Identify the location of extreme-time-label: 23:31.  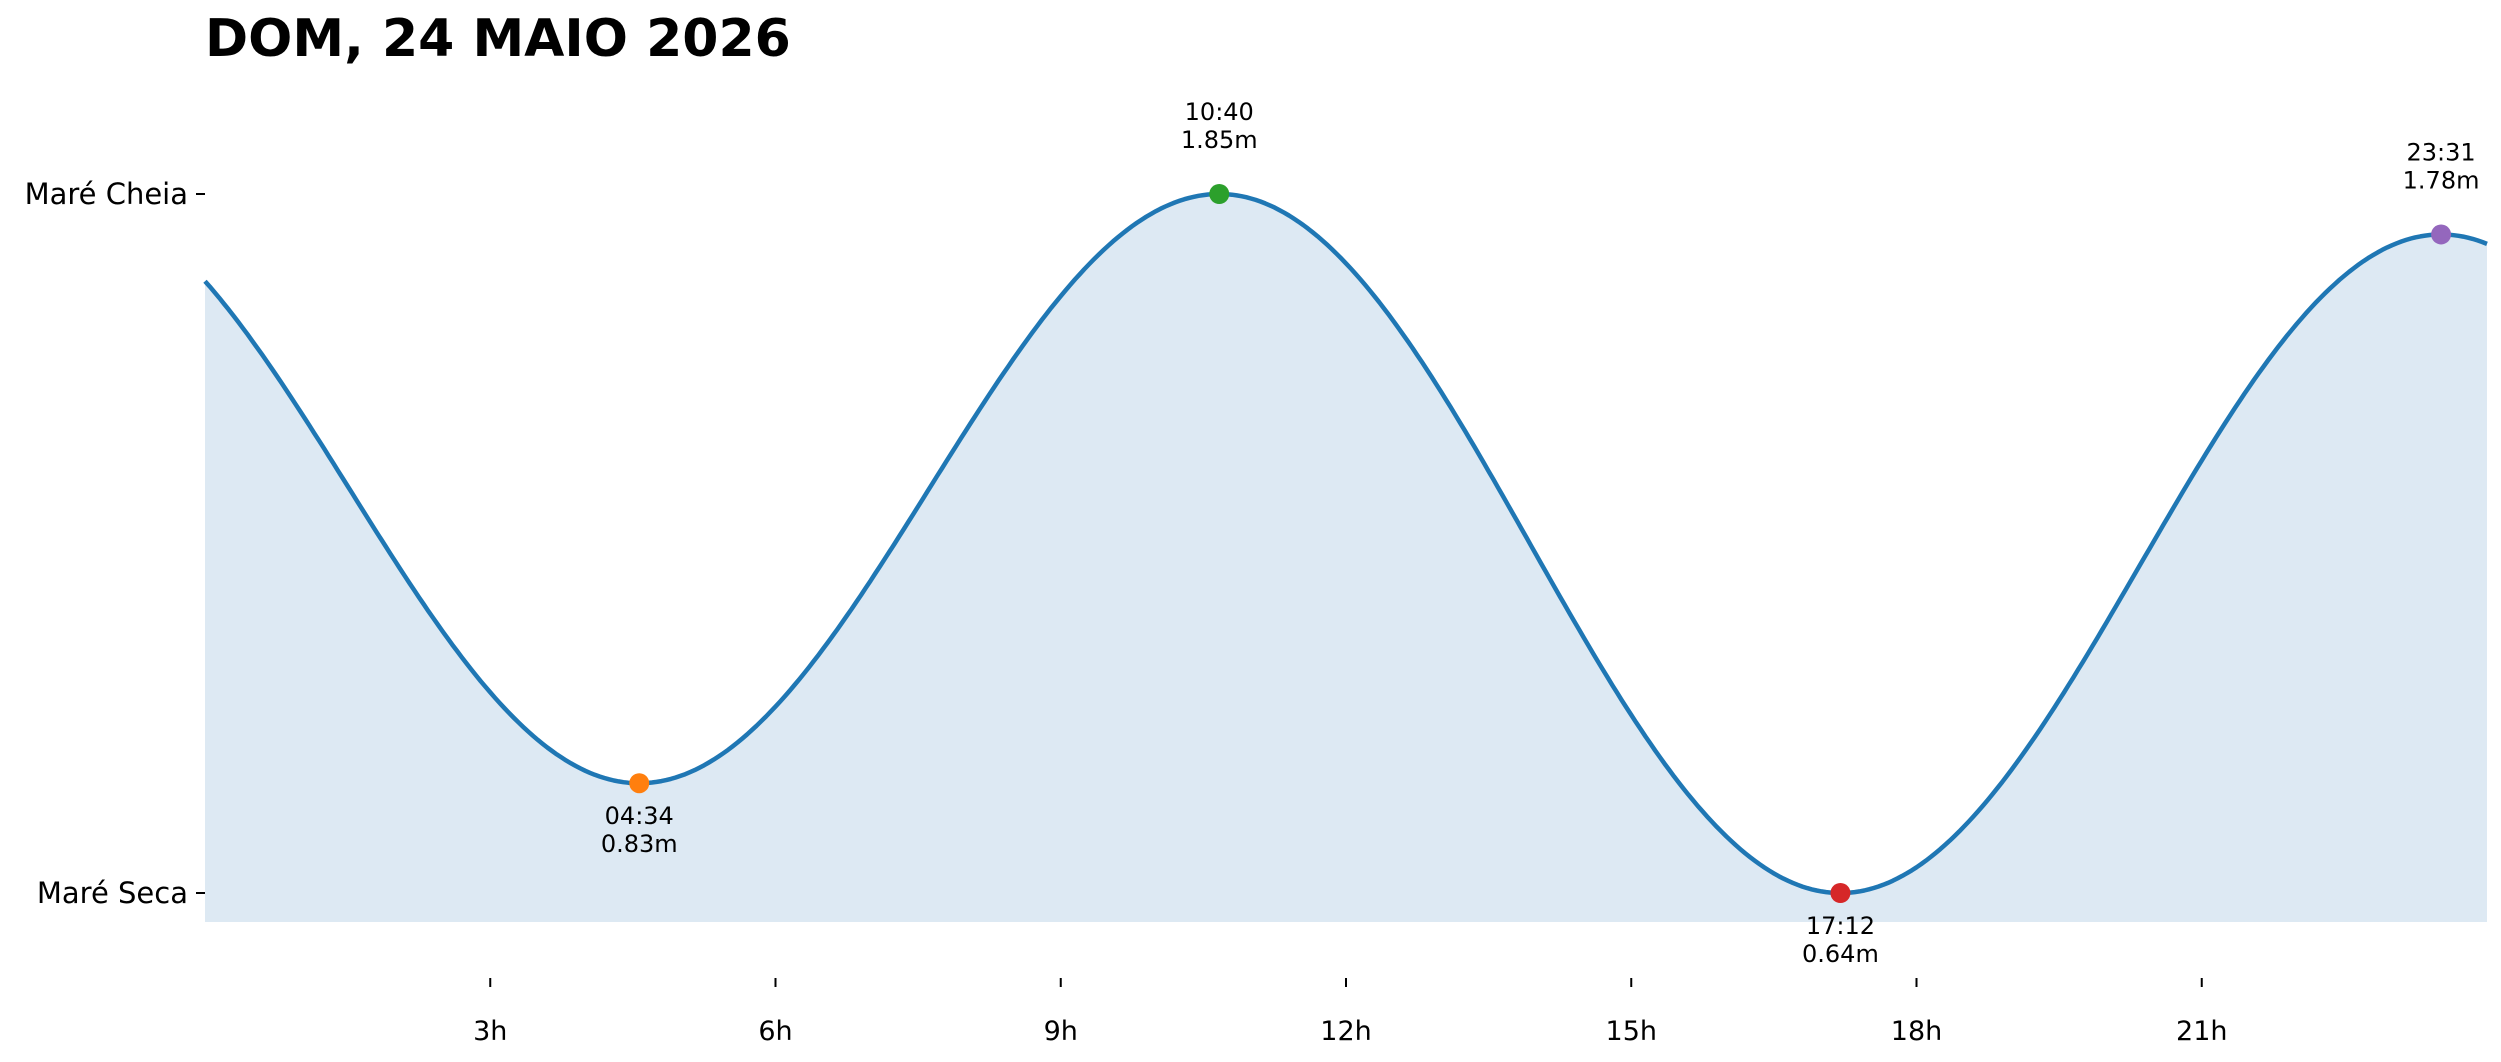
(2440, 152).